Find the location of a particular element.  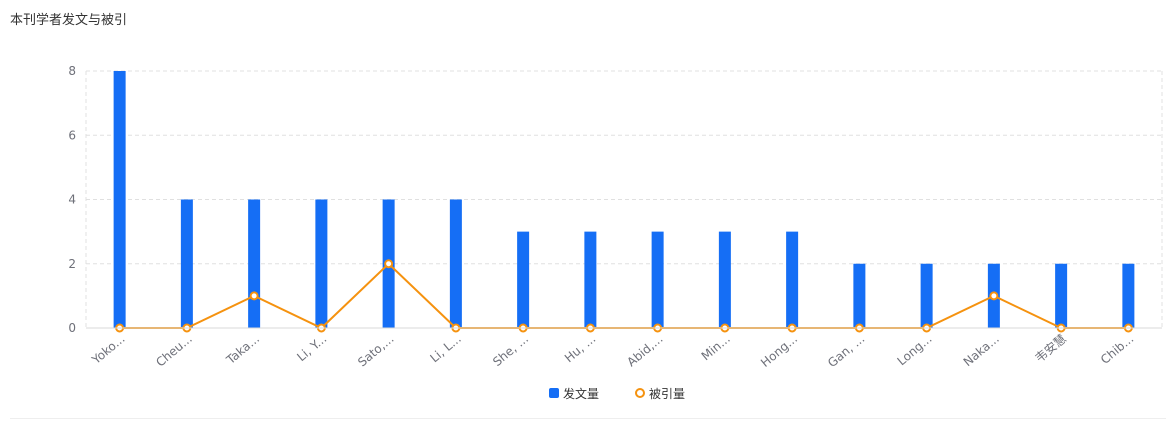

y-tick-label: 4 is located at coordinates (72, 200).